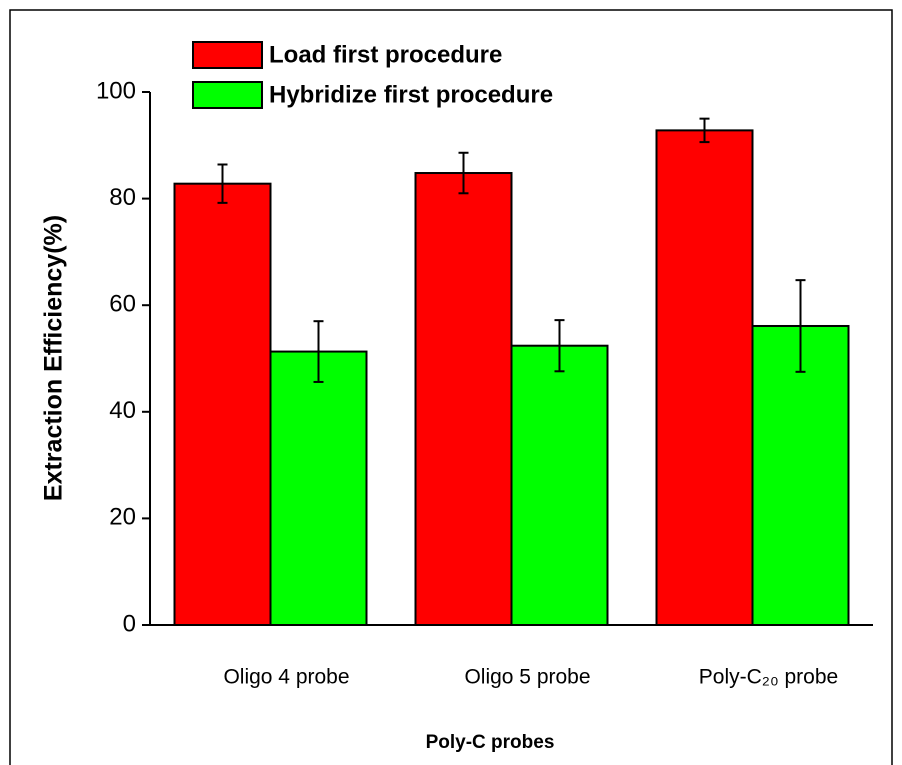  Describe the element at coordinates (122, 410) in the screenshot. I see `y-tick-label: 40` at that location.